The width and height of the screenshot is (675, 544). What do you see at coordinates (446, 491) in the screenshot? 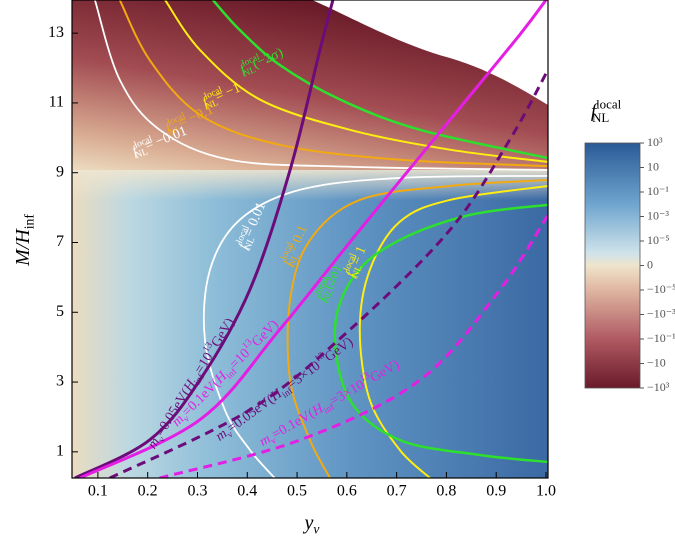
I see `x-tick-label: 0.8` at bounding box center [446, 491].